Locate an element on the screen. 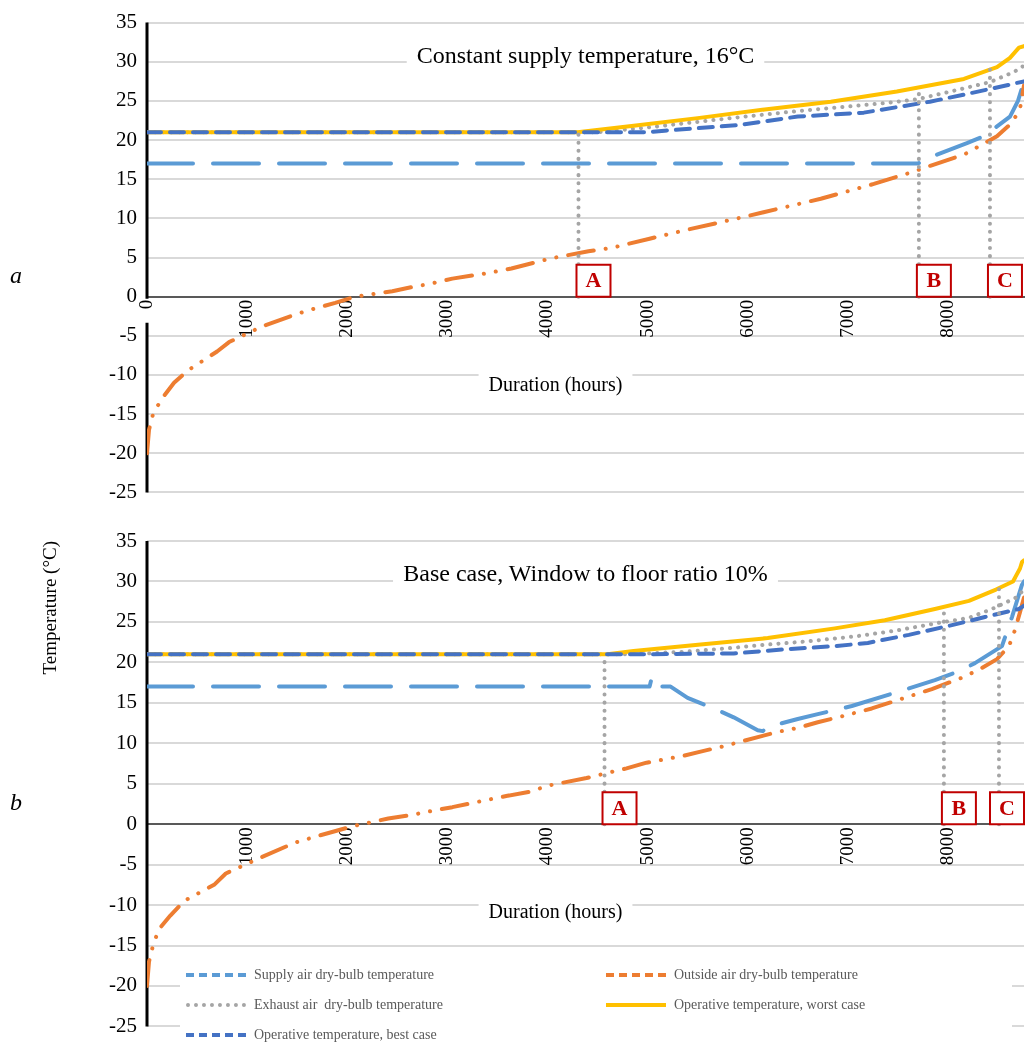  legend-label: Outside air dry-bulb temperature is located at coordinates (766, 975).